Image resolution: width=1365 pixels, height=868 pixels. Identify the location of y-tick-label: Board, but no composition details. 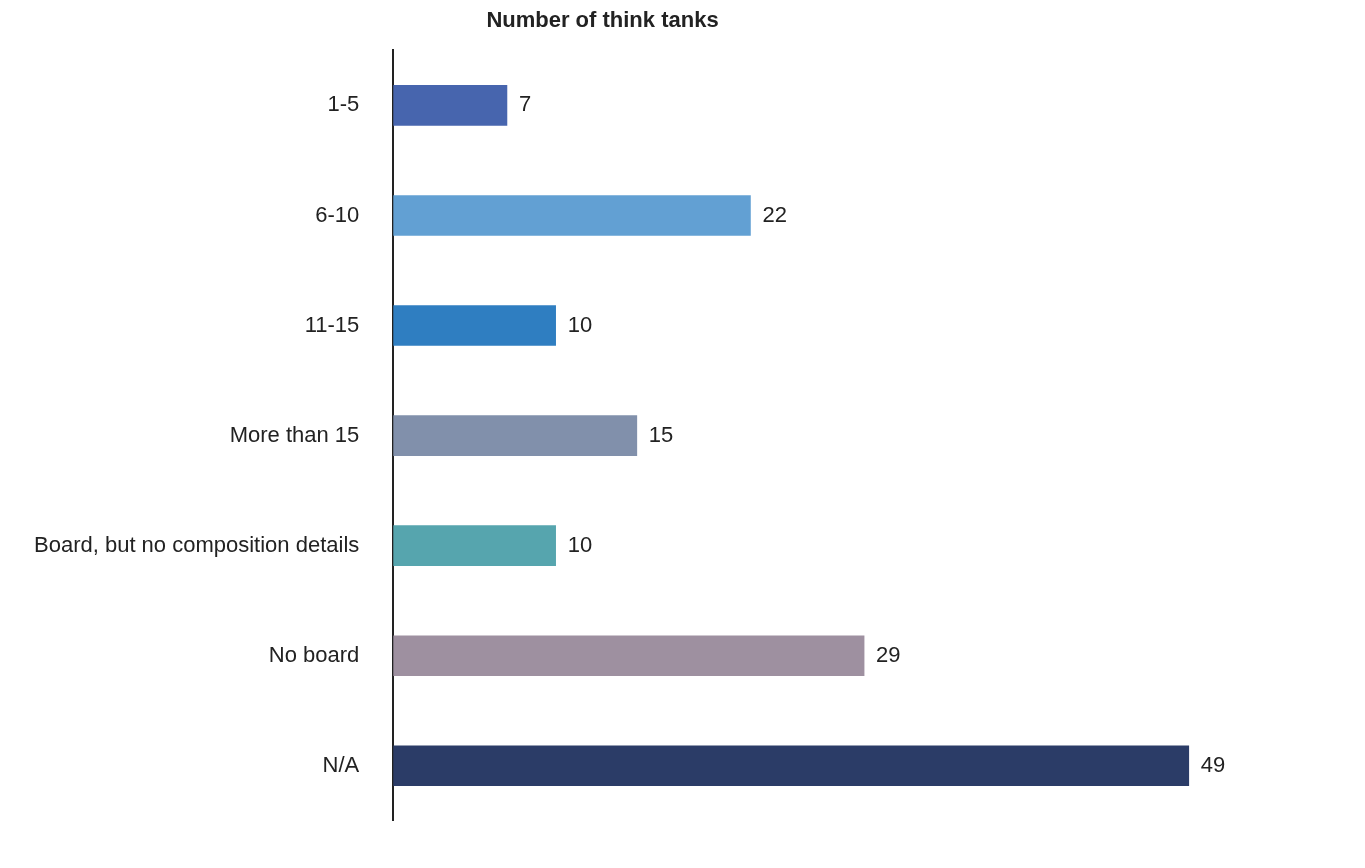
(196, 544).